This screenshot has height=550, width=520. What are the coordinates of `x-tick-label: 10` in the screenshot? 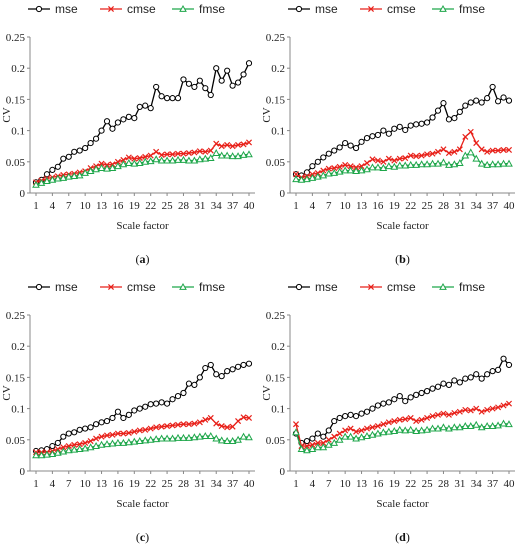 It's located at (86, 484).